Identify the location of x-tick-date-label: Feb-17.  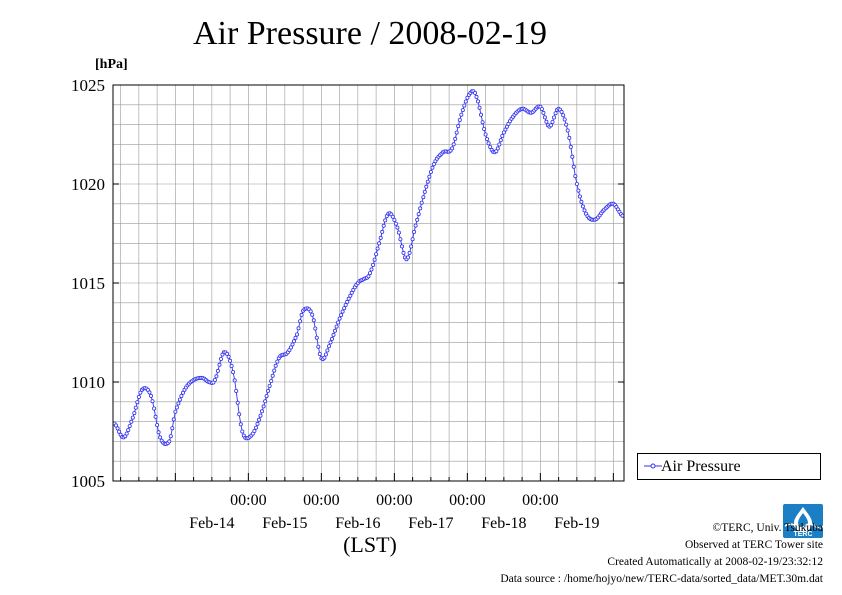
(430, 523).